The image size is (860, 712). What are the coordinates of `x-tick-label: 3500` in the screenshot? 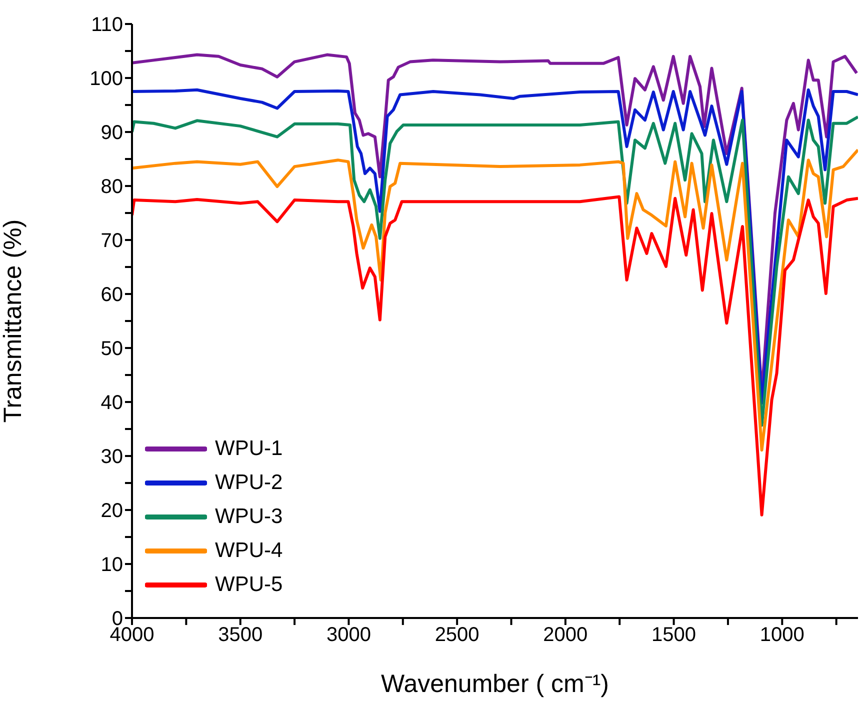 It's located at (240, 635).